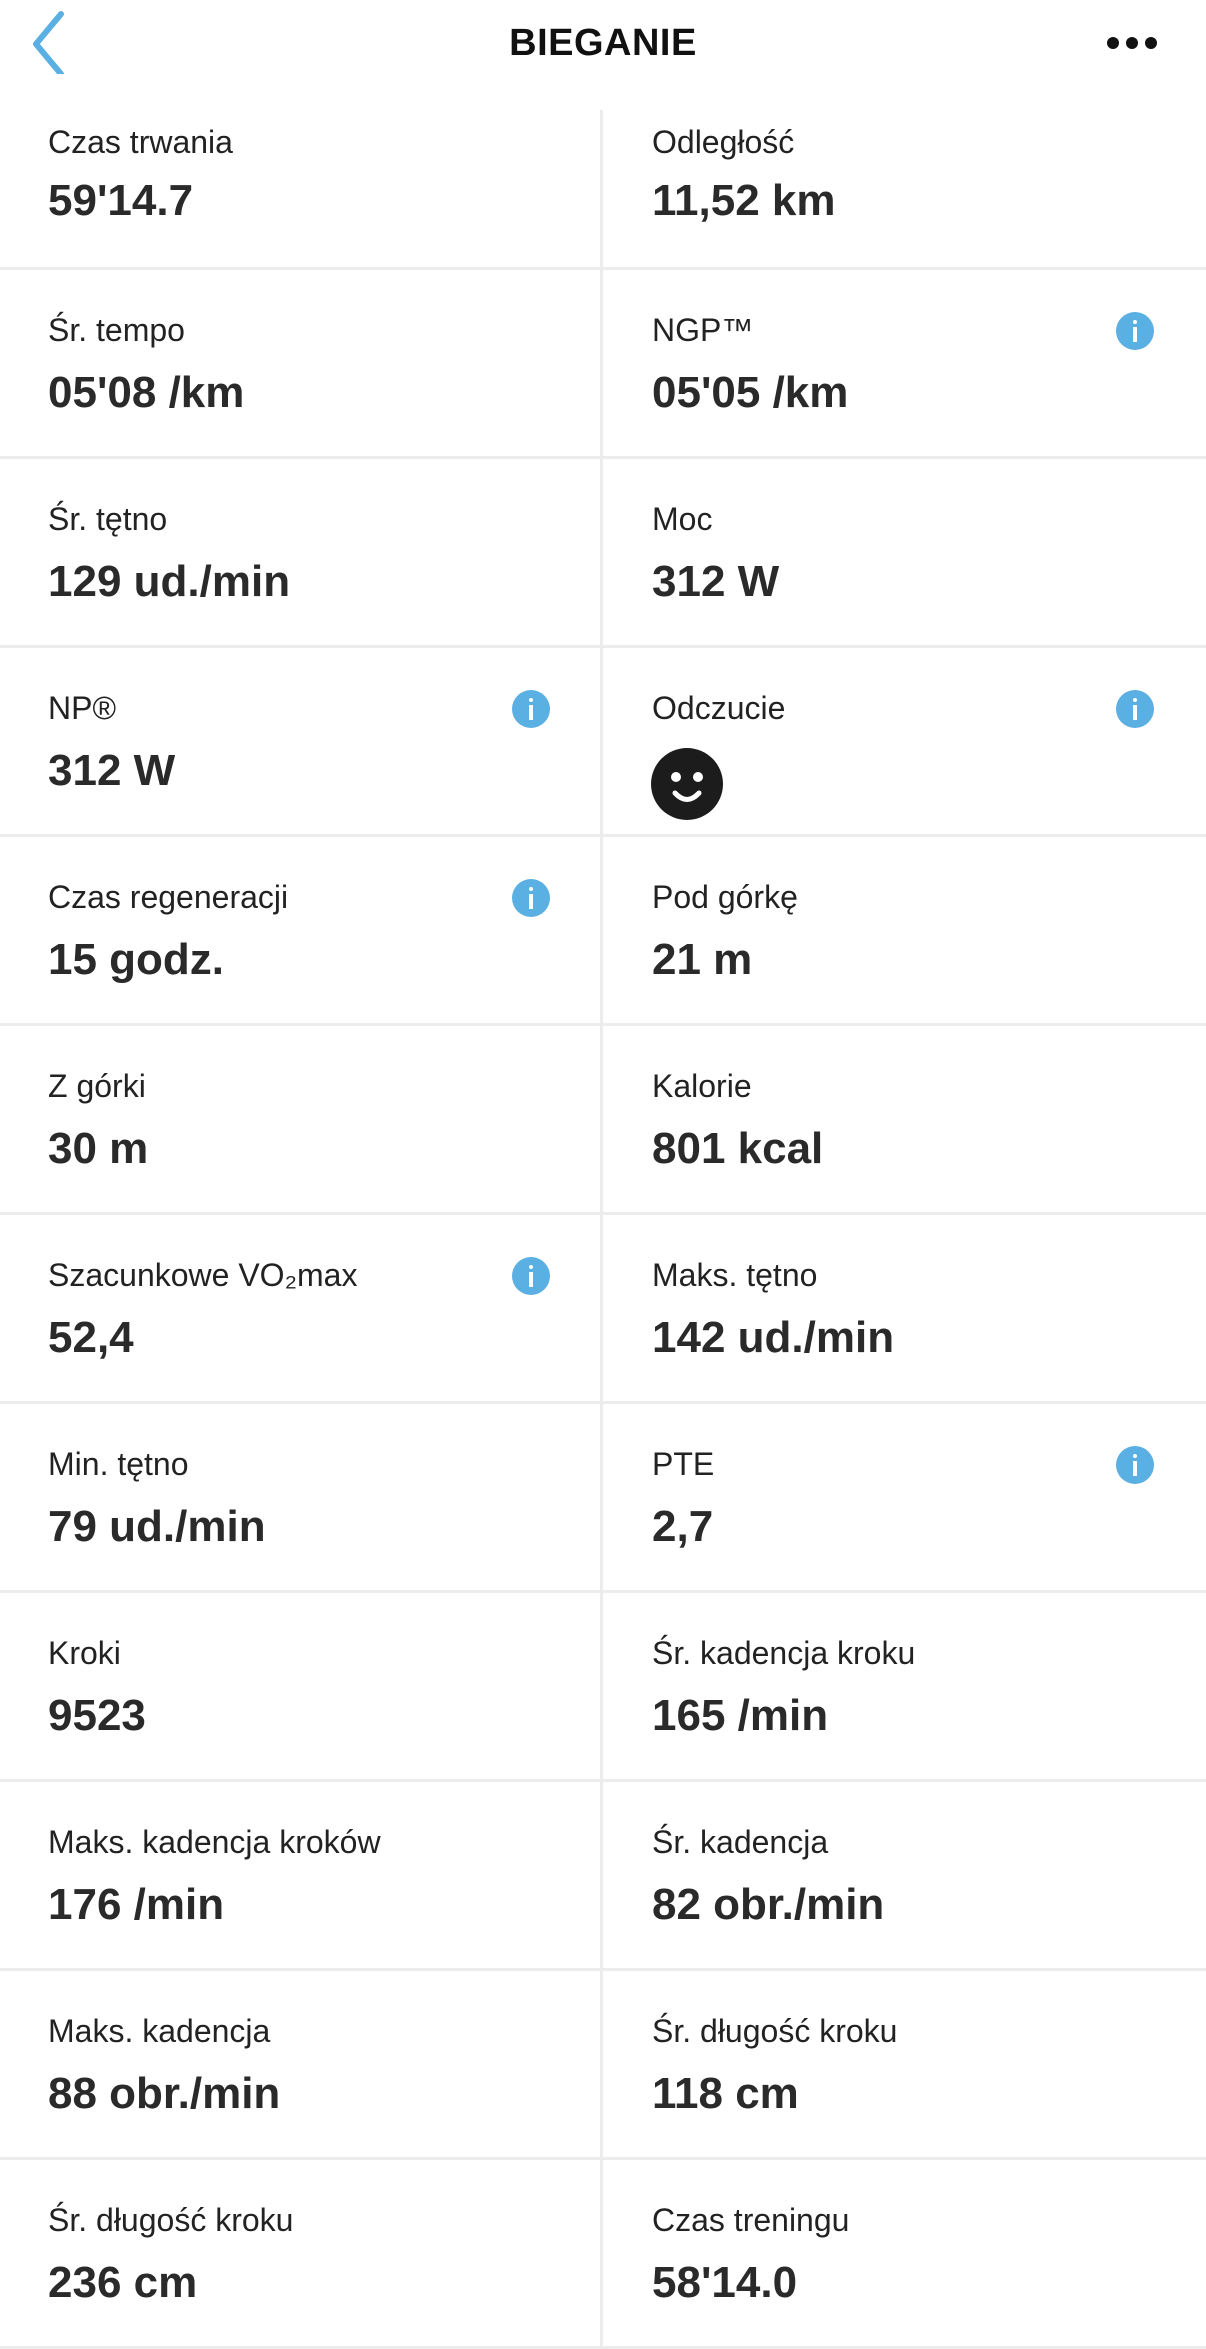 This screenshot has height=2349, width=1206. What do you see at coordinates (744, 200) in the screenshot?
I see `stat-value: 11,52 km` at bounding box center [744, 200].